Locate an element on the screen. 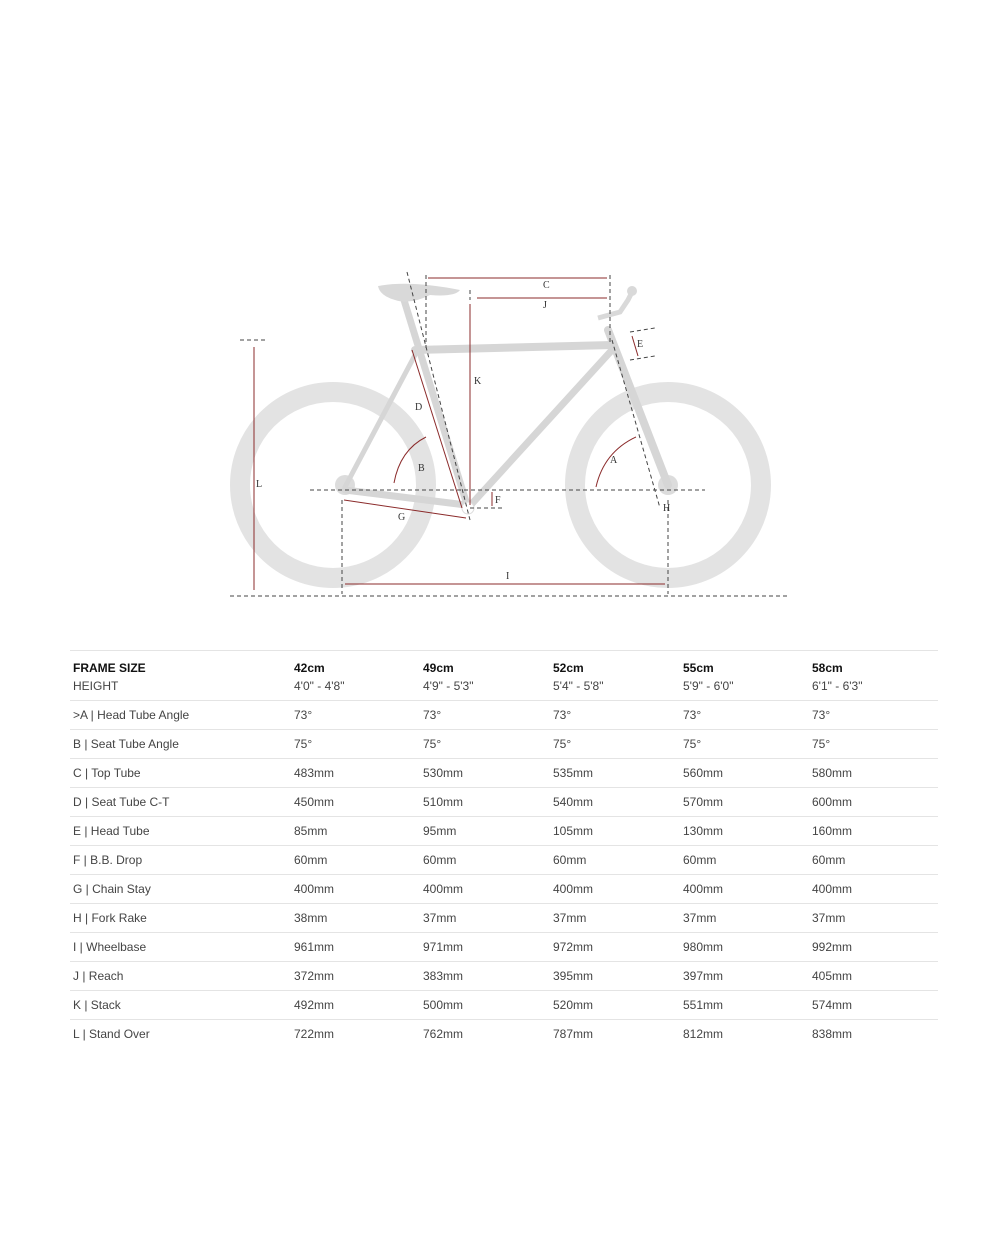  height-value: 5'4" - 5'8" is located at coordinates (578, 686).